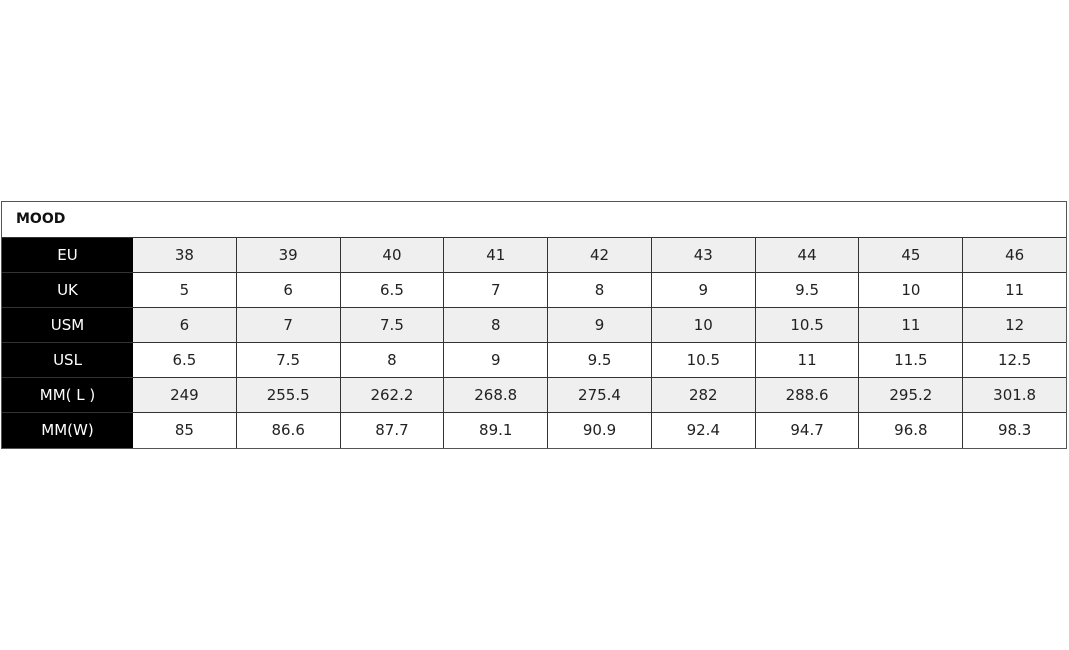 The height and width of the screenshot is (650, 1069). Describe the element at coordinates (67, 255) in the screenshot. I see `row-header: EU` at that location.